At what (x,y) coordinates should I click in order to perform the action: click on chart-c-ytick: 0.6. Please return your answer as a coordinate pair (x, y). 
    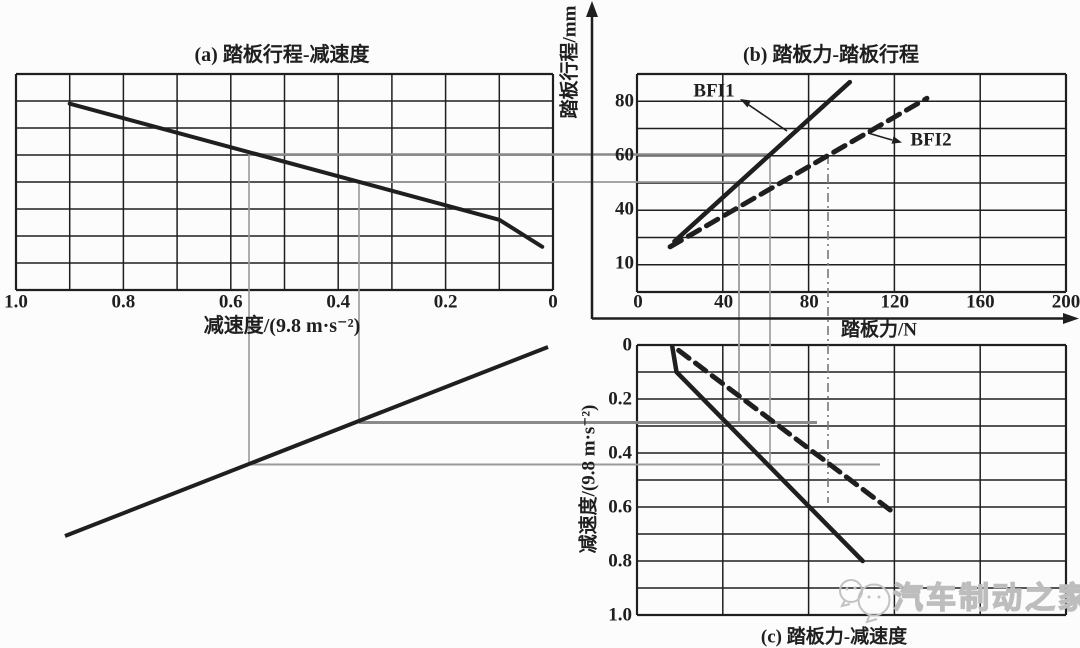
    Looking at the image, I should click on (620, 507).